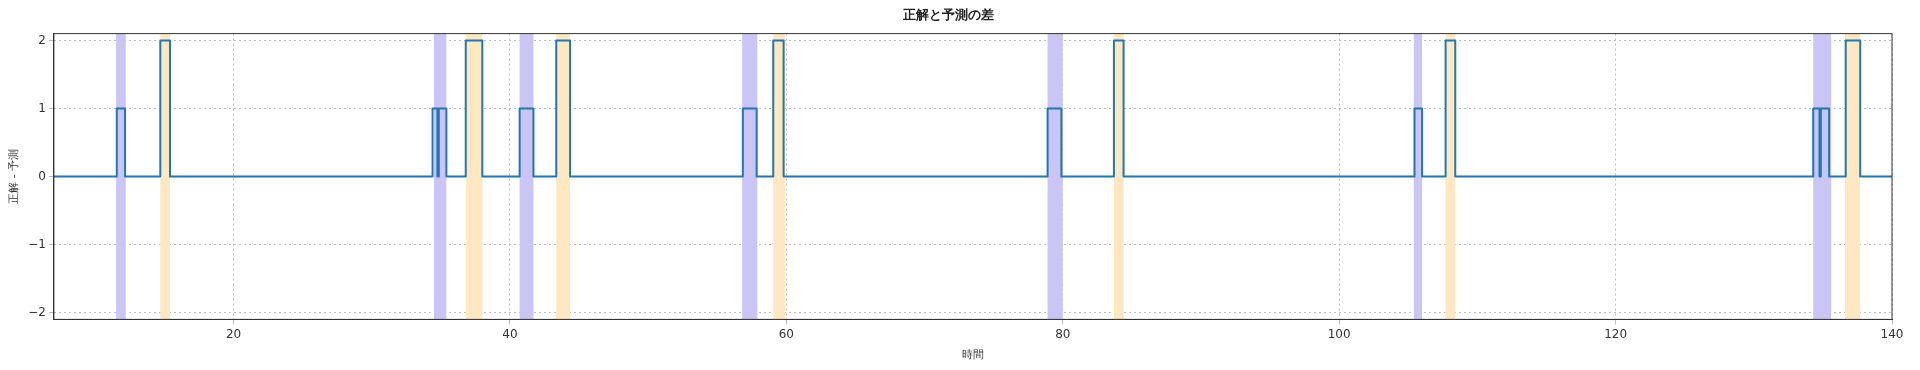 This screenshot has height=370, width=1920. I want to click on y-tick-label: 1, so click(42, 107).